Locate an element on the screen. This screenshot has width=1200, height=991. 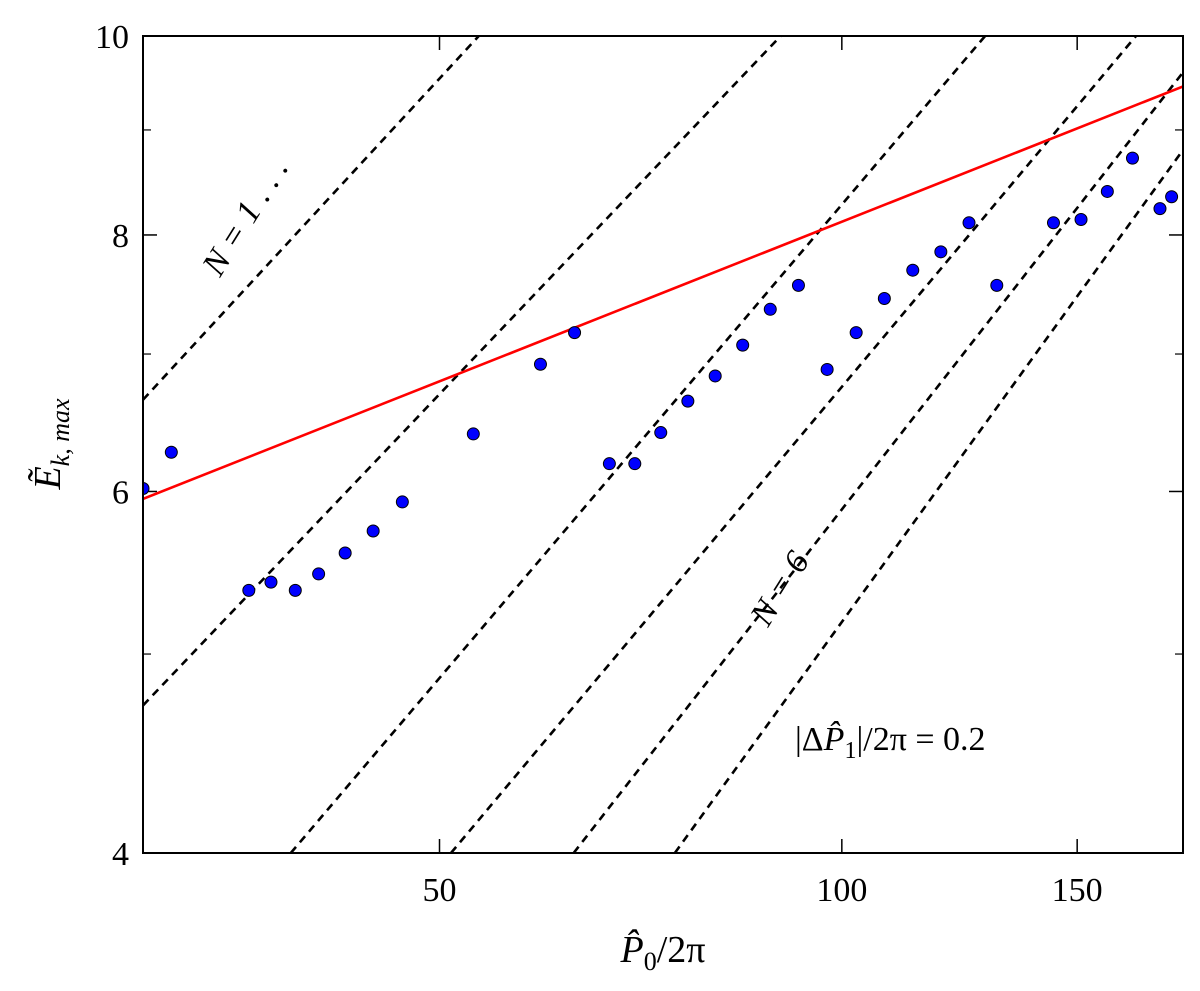
annotation-n-last: N = 6 is located at coordinates (780, 589).